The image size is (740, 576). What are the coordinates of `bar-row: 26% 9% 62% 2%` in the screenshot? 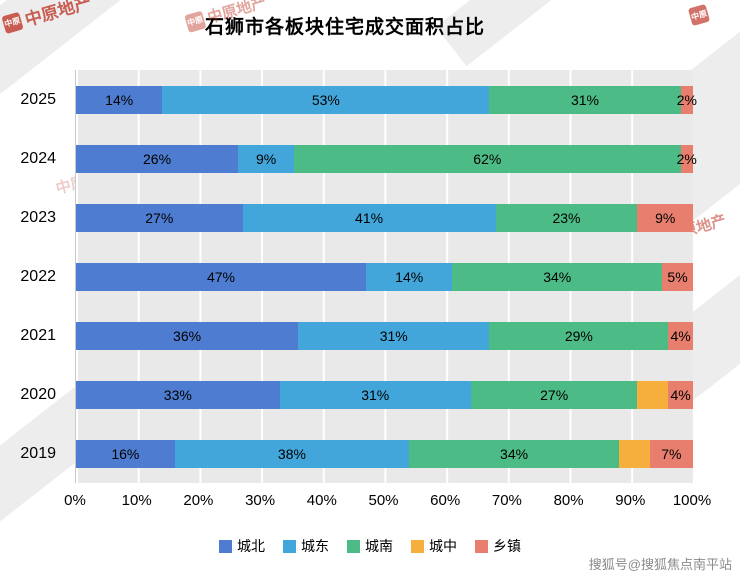 It's located at (386, 158).